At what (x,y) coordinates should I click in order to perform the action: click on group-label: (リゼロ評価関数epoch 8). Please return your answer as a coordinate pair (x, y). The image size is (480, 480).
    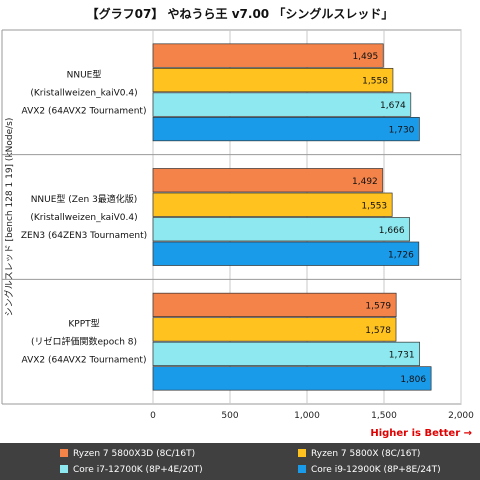
    Looking at the image, I should click on (84, 342).